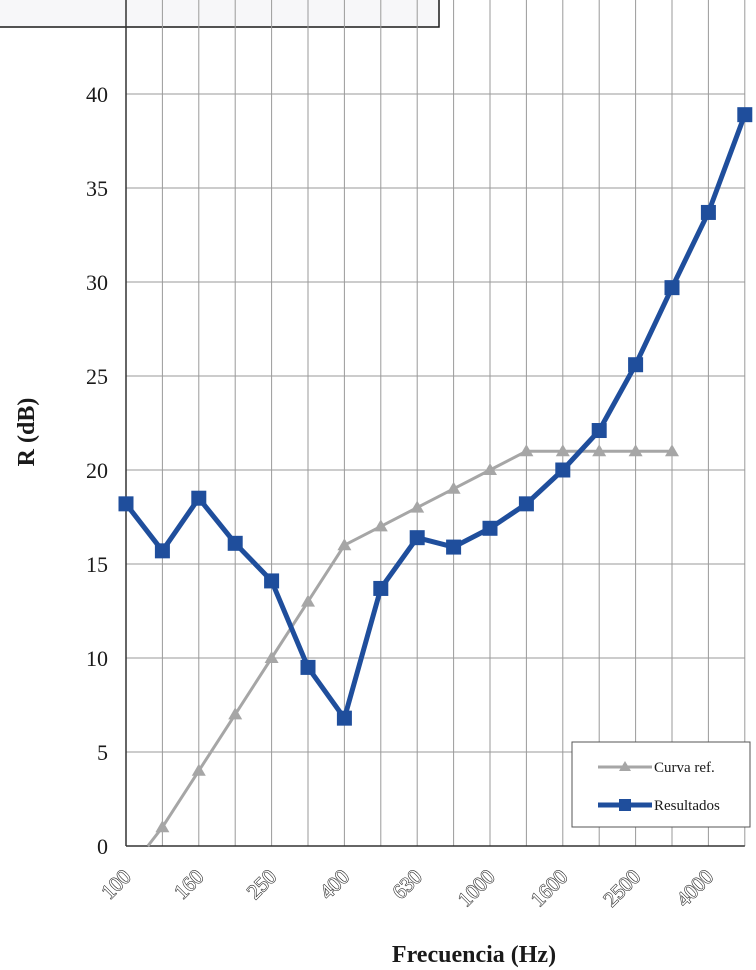 This screenshot has width=756, height=970. Describe the element at coordinates (474, 955) in the screenshot. I see `x-axis-title: Frecuencia (Hz)` at that location.